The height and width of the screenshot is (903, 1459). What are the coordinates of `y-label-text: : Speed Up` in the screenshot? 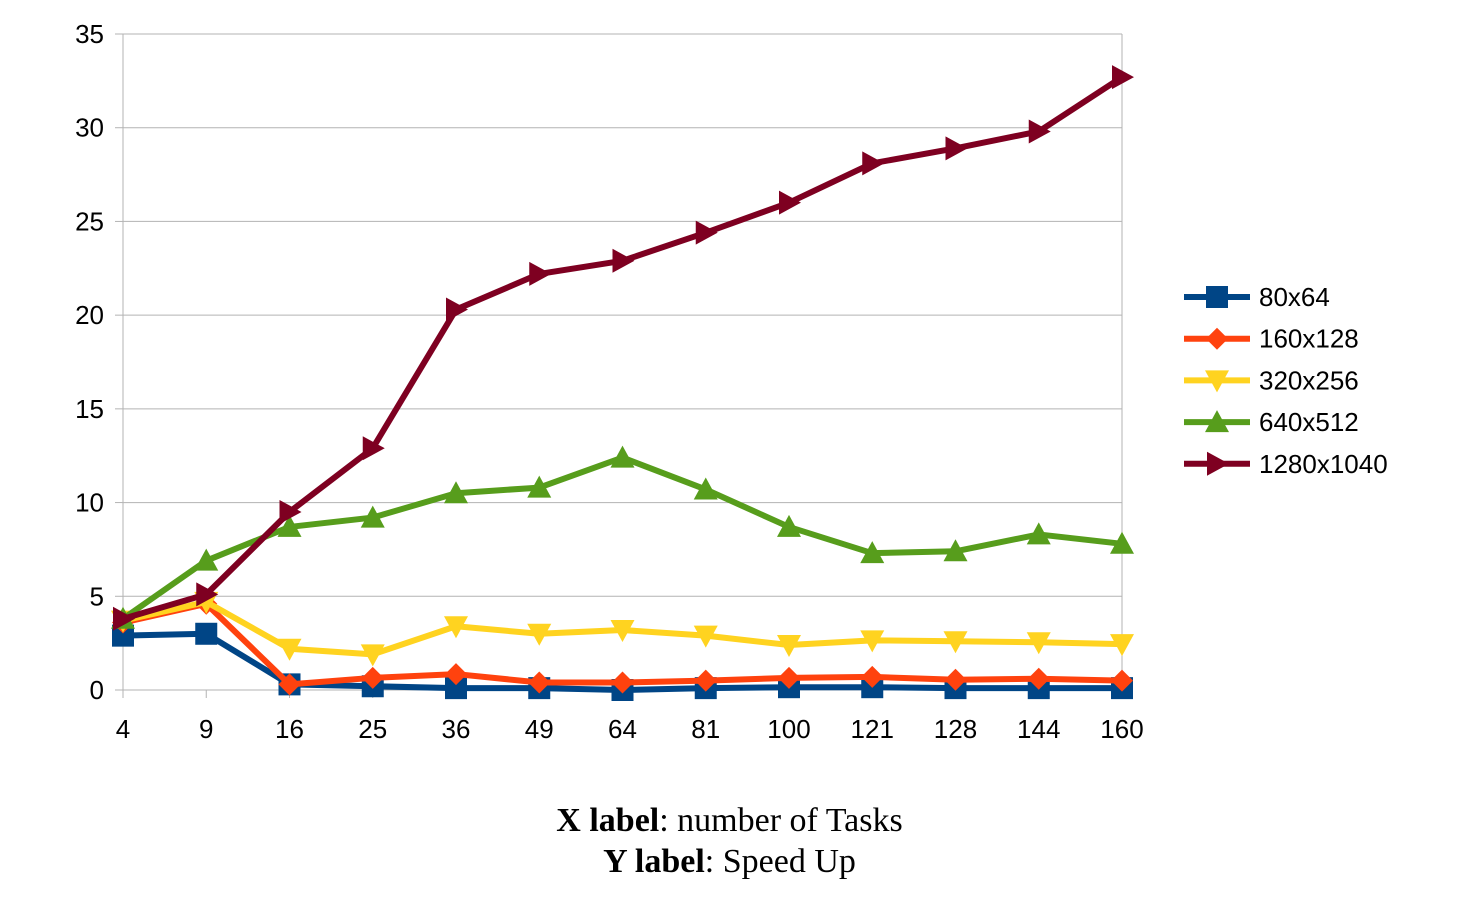 It's located at (780, 861).